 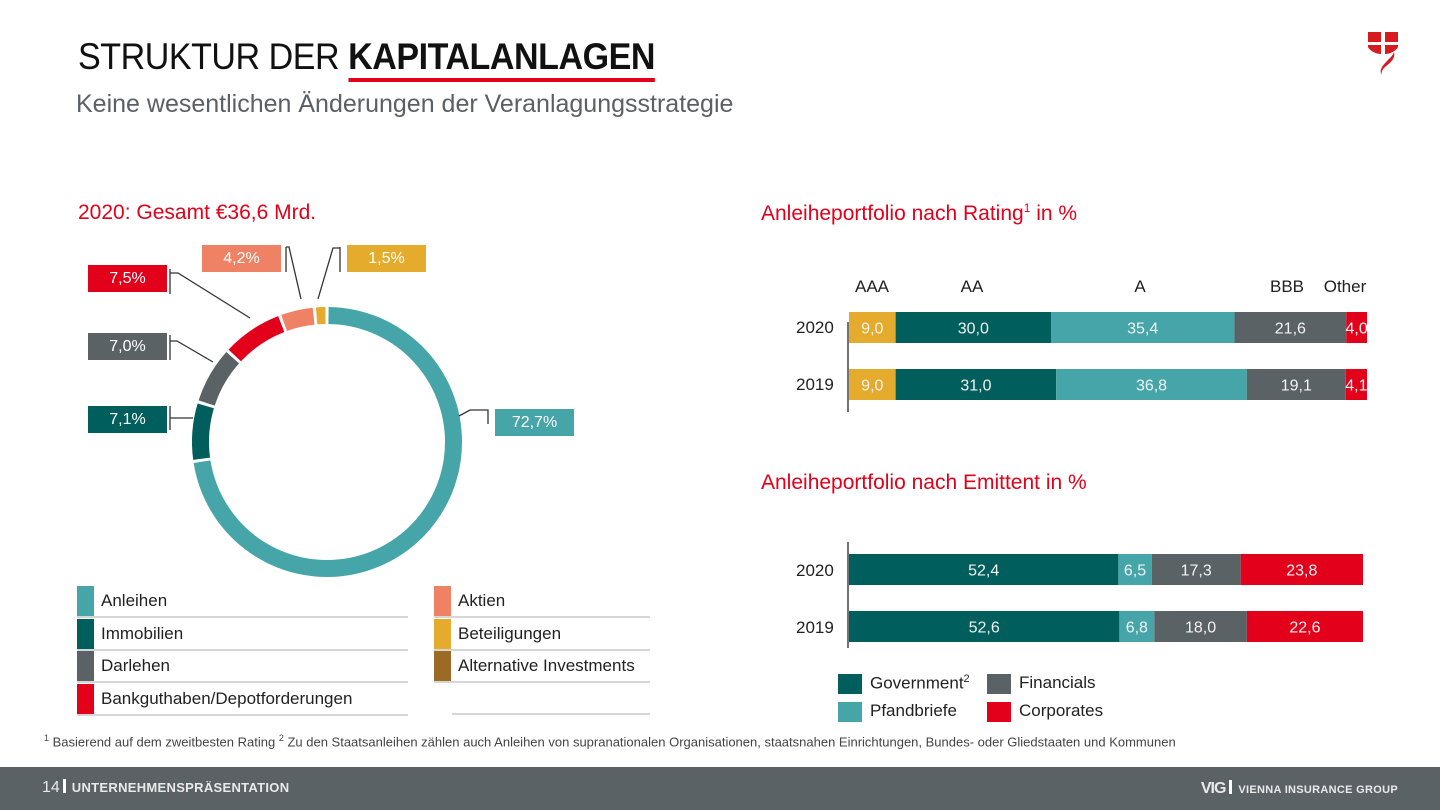 I want to click on emittent-legend-label: Pfandbriefe, so click(x=913, y=711).